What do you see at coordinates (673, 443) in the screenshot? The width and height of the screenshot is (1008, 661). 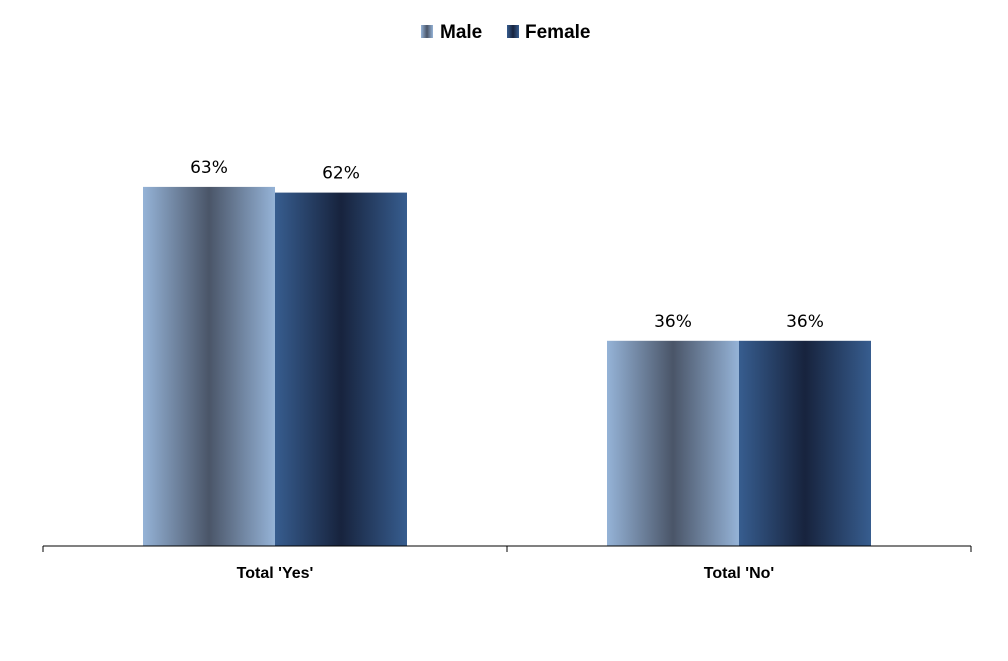 I see `bar-male-total-no` at bounding box center [673, 443].